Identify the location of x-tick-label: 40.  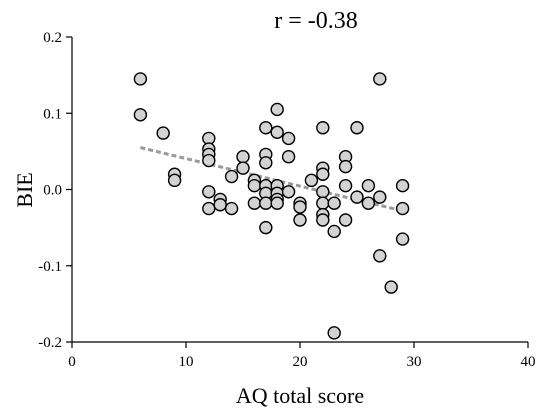
(528, 362).